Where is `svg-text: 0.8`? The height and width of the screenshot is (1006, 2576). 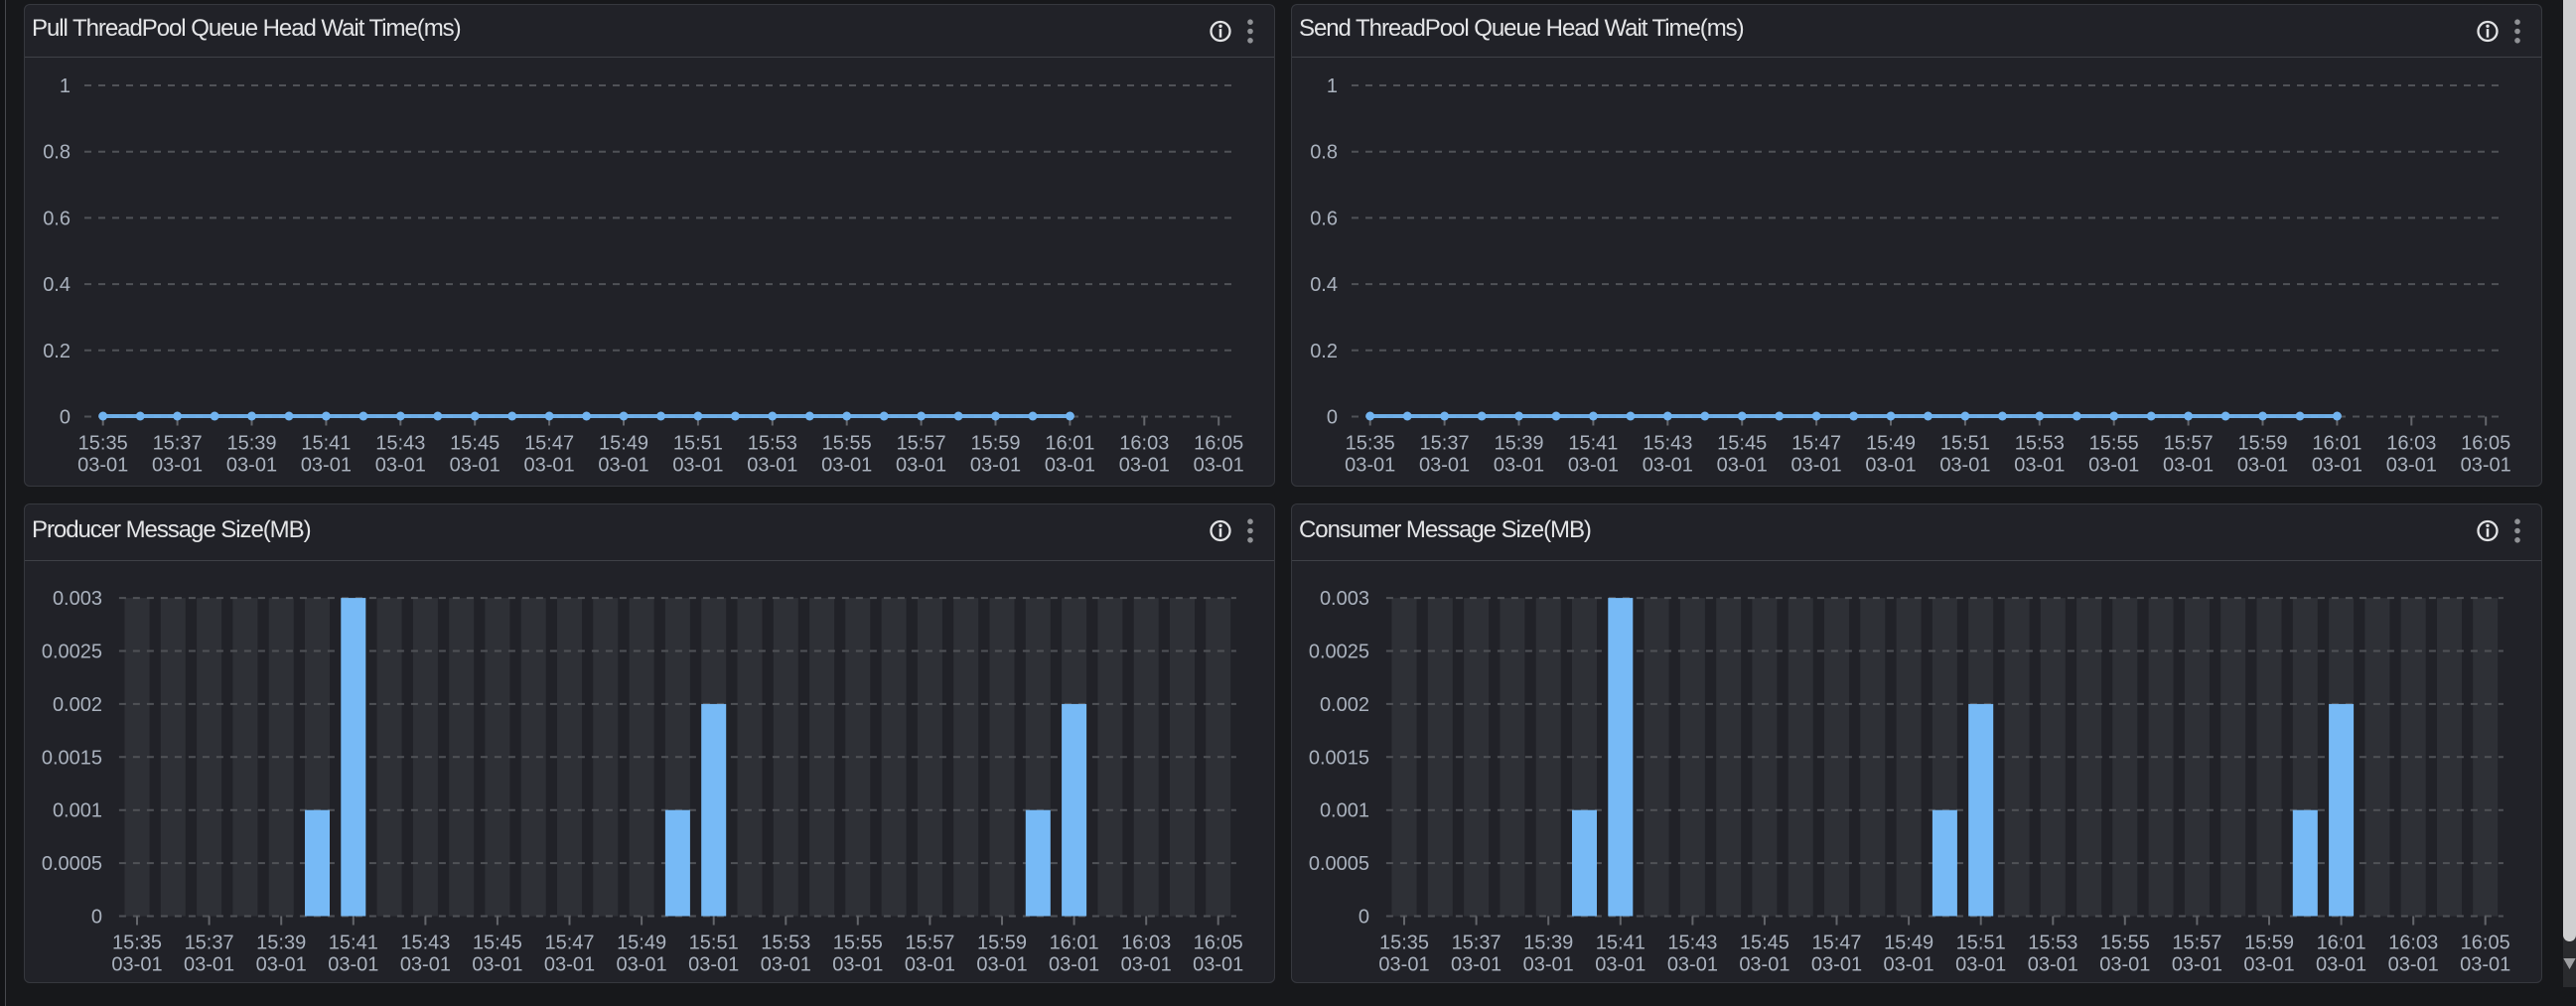 svg-text: 0.8 is located at coordinates (57, 153).